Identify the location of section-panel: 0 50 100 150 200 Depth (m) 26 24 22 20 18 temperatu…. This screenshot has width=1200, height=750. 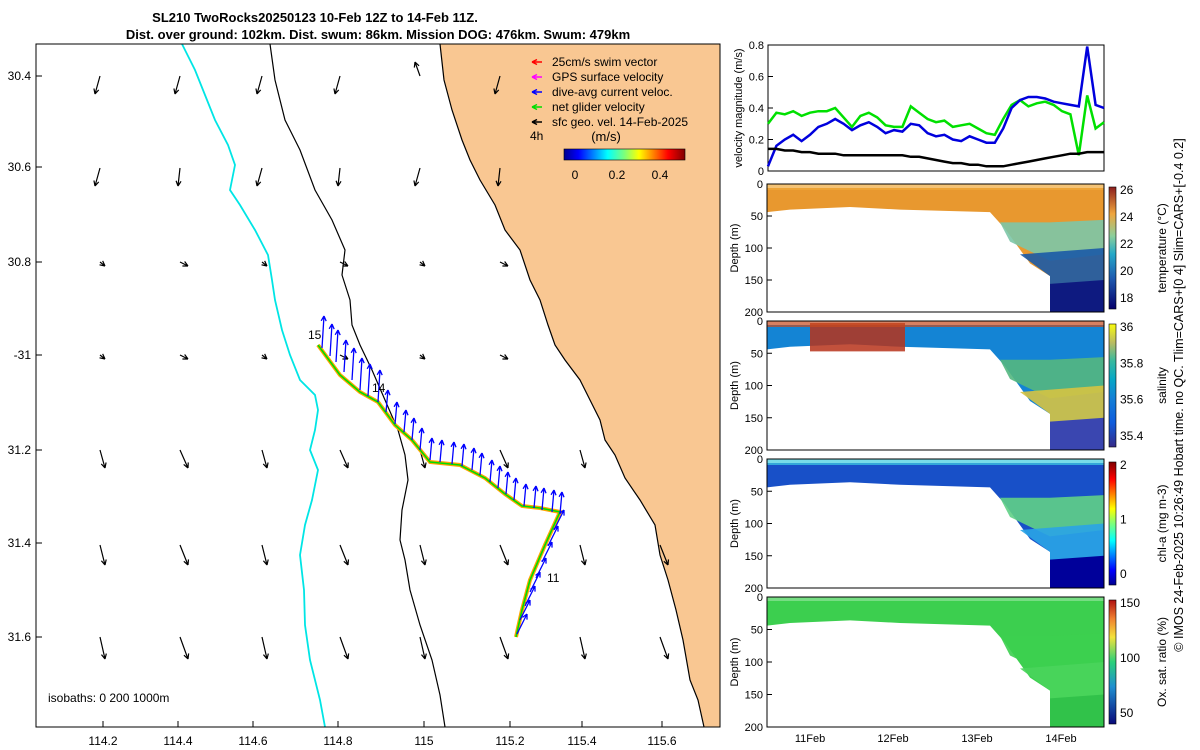
(949, 249).